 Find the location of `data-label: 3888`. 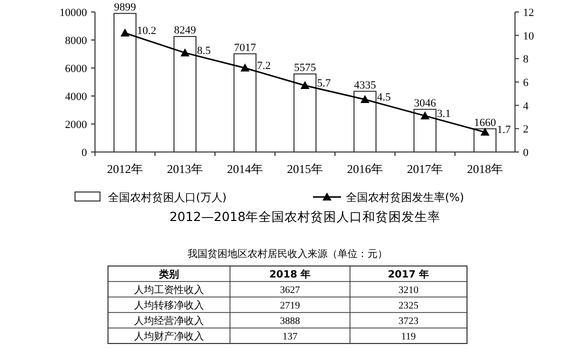

data-label: 3888 is located at coordinates (290, 321).